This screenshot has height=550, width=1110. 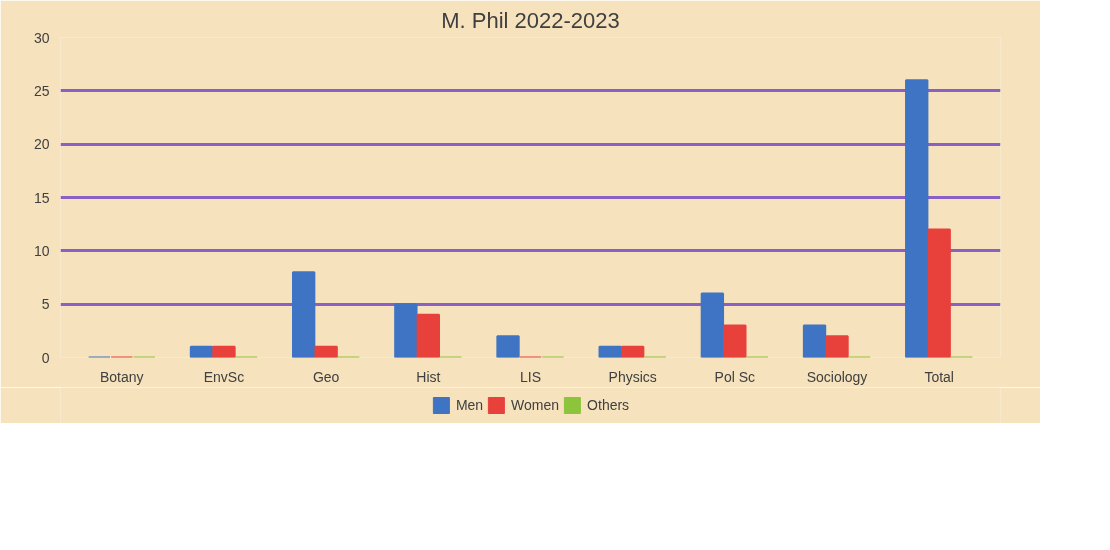 I want to click on chart-title: M. Phil 2022-2023, so click(x=530, y=20).